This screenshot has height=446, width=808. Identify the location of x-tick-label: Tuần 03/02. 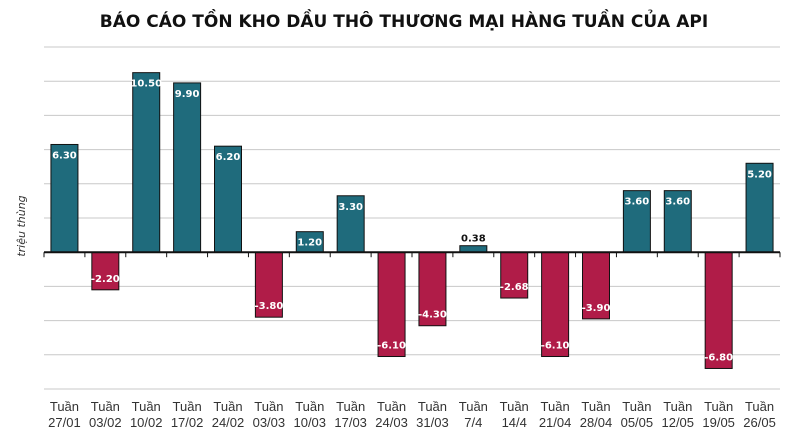
(105, 414).